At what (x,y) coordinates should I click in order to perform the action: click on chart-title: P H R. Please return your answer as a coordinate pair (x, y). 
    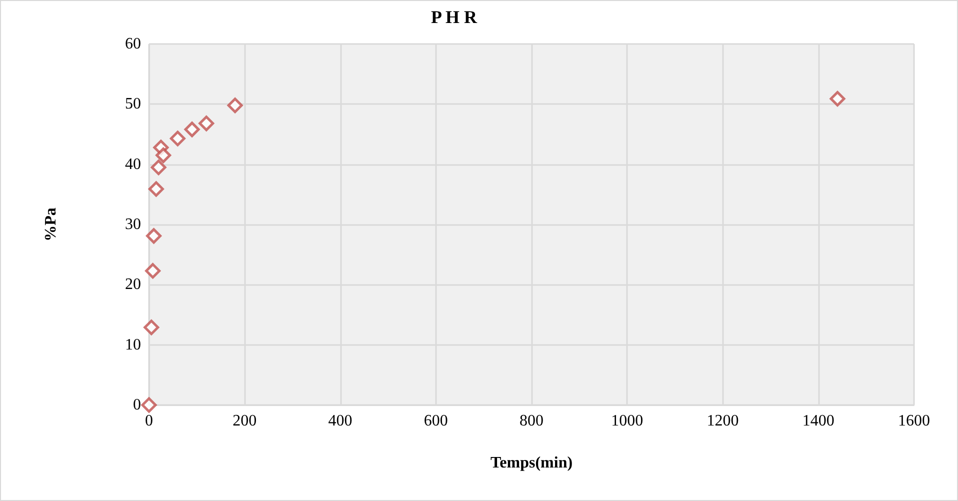
    Looking at the image, I should click on (454, 17).